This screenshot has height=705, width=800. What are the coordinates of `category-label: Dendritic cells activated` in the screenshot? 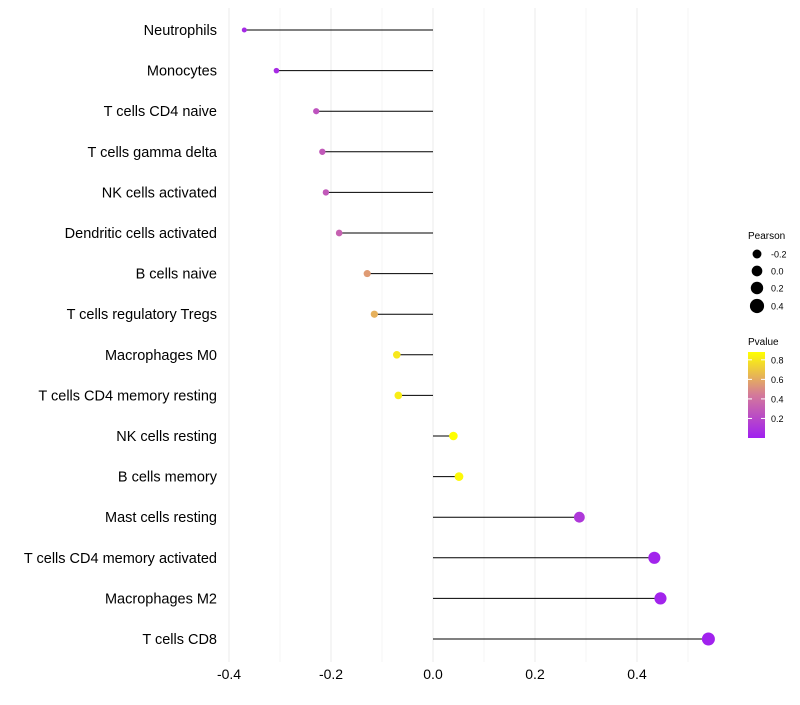 It's located at (141, 234).